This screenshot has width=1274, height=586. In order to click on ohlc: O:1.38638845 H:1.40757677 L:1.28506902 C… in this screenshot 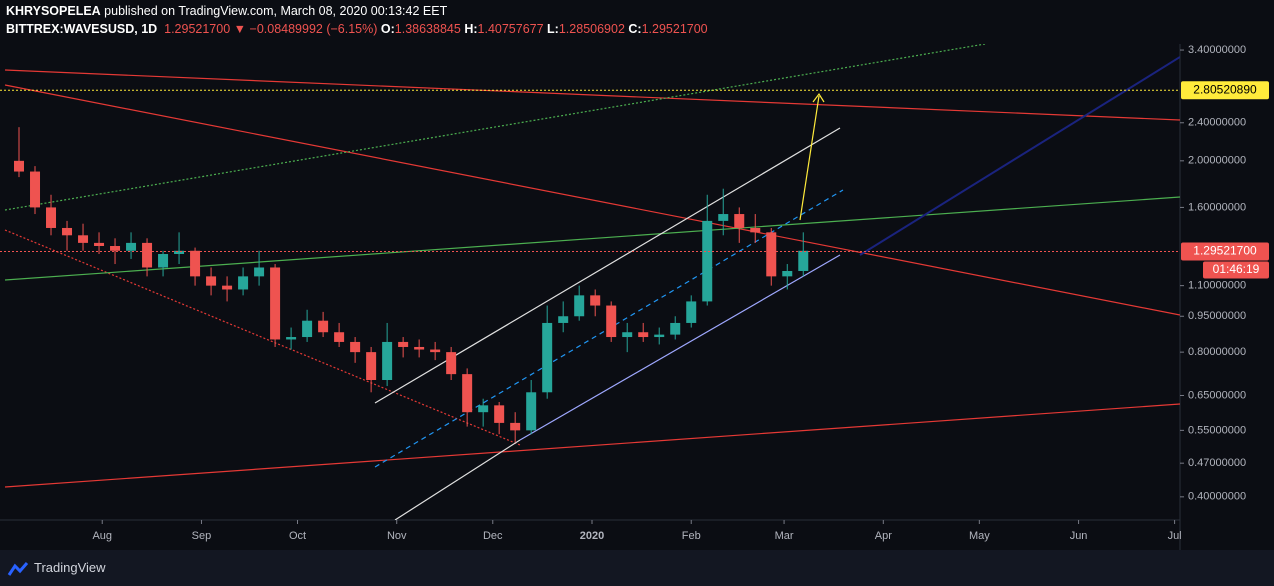, I will do `click(546, 29)`.